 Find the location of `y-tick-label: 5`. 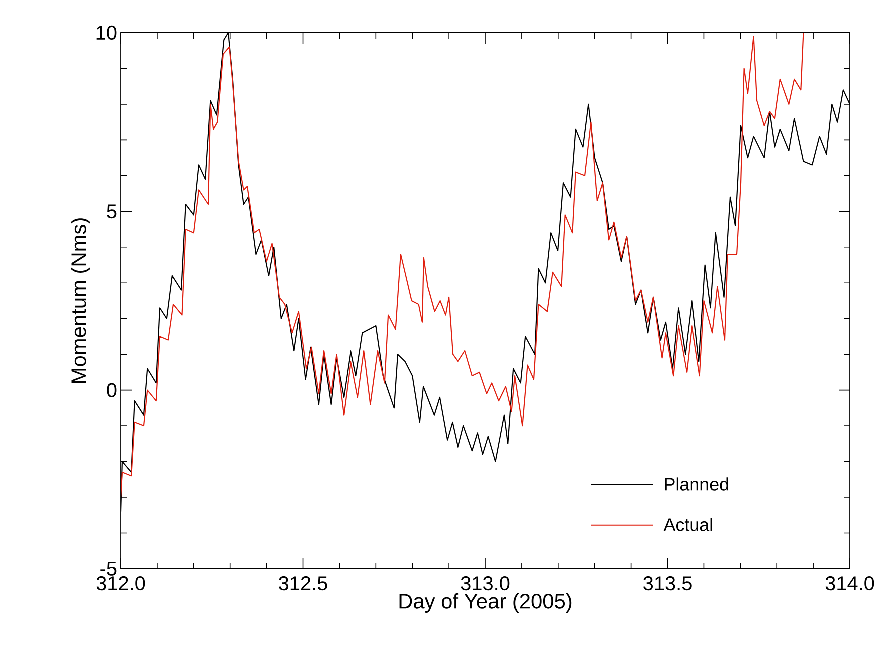

y-tick-label: 5 is located at coordinates (112, 211).